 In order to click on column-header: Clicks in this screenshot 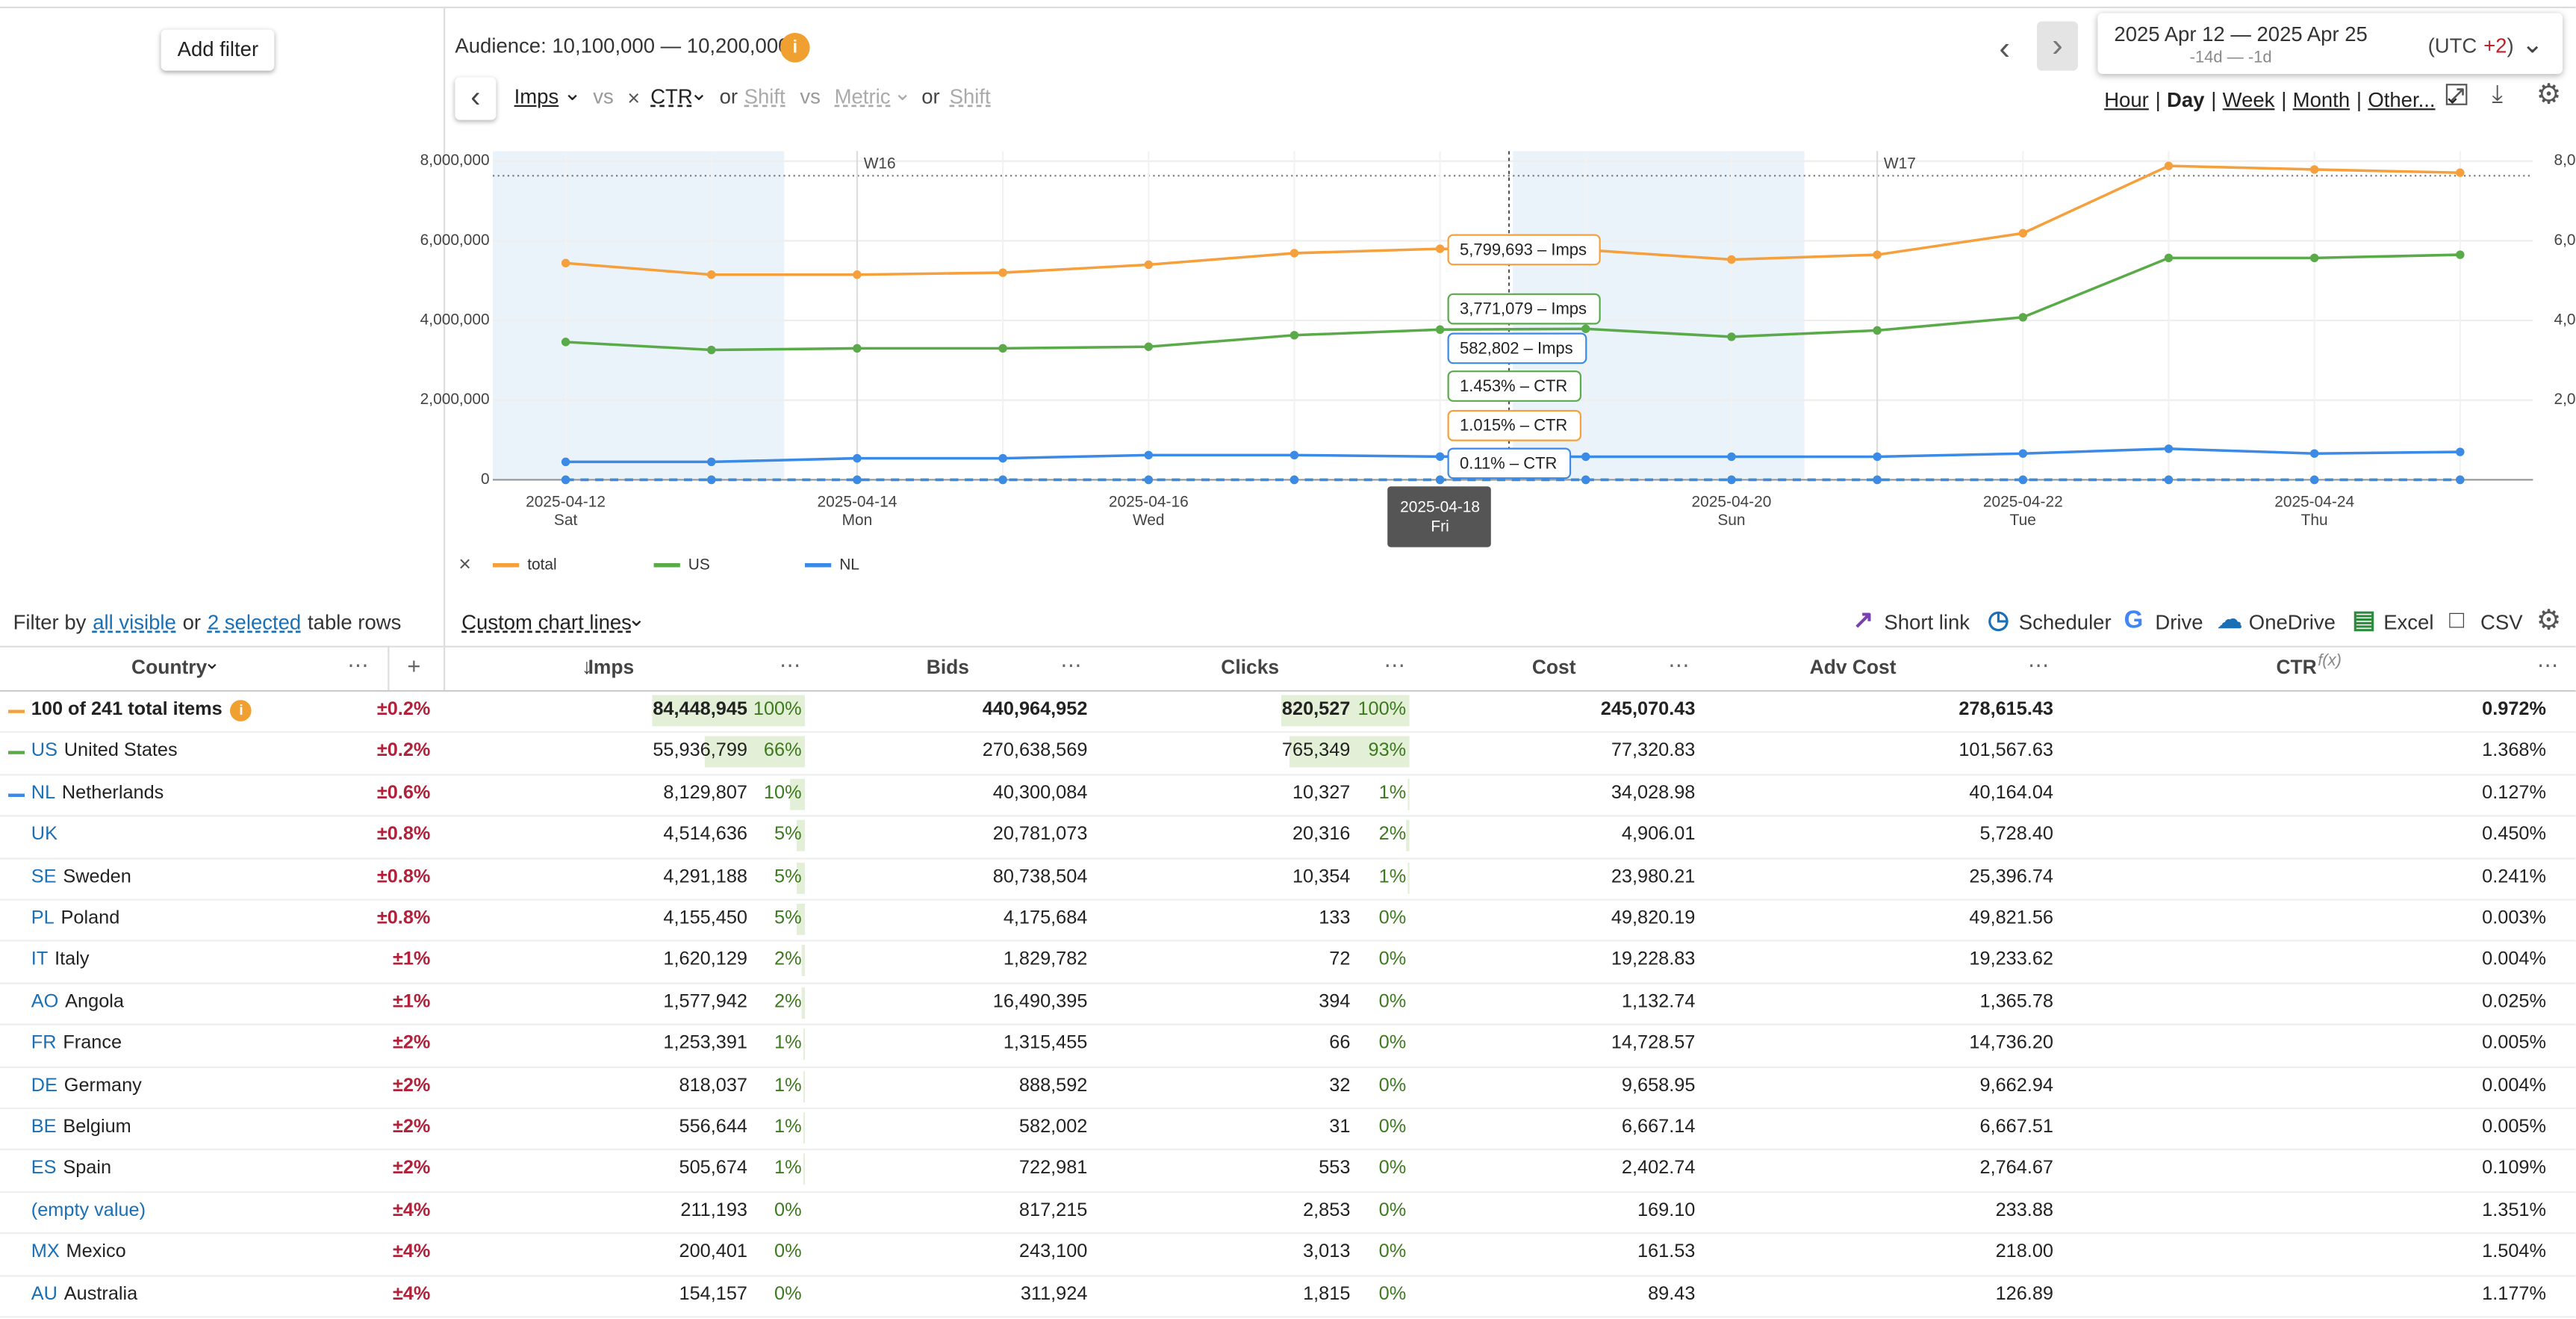, I will do `click(1250, 667)`.